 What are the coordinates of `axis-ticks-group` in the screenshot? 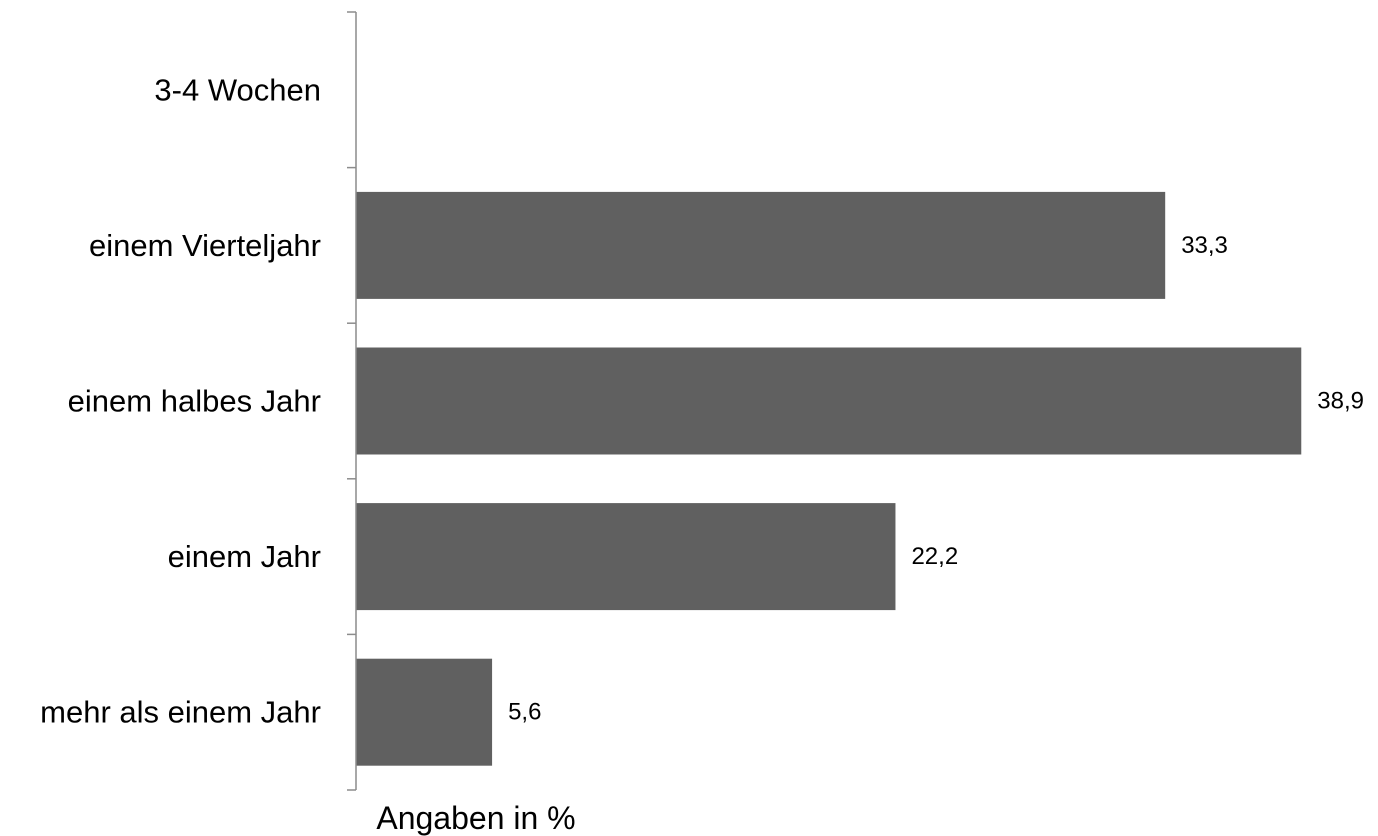 It's located at (351, 401).